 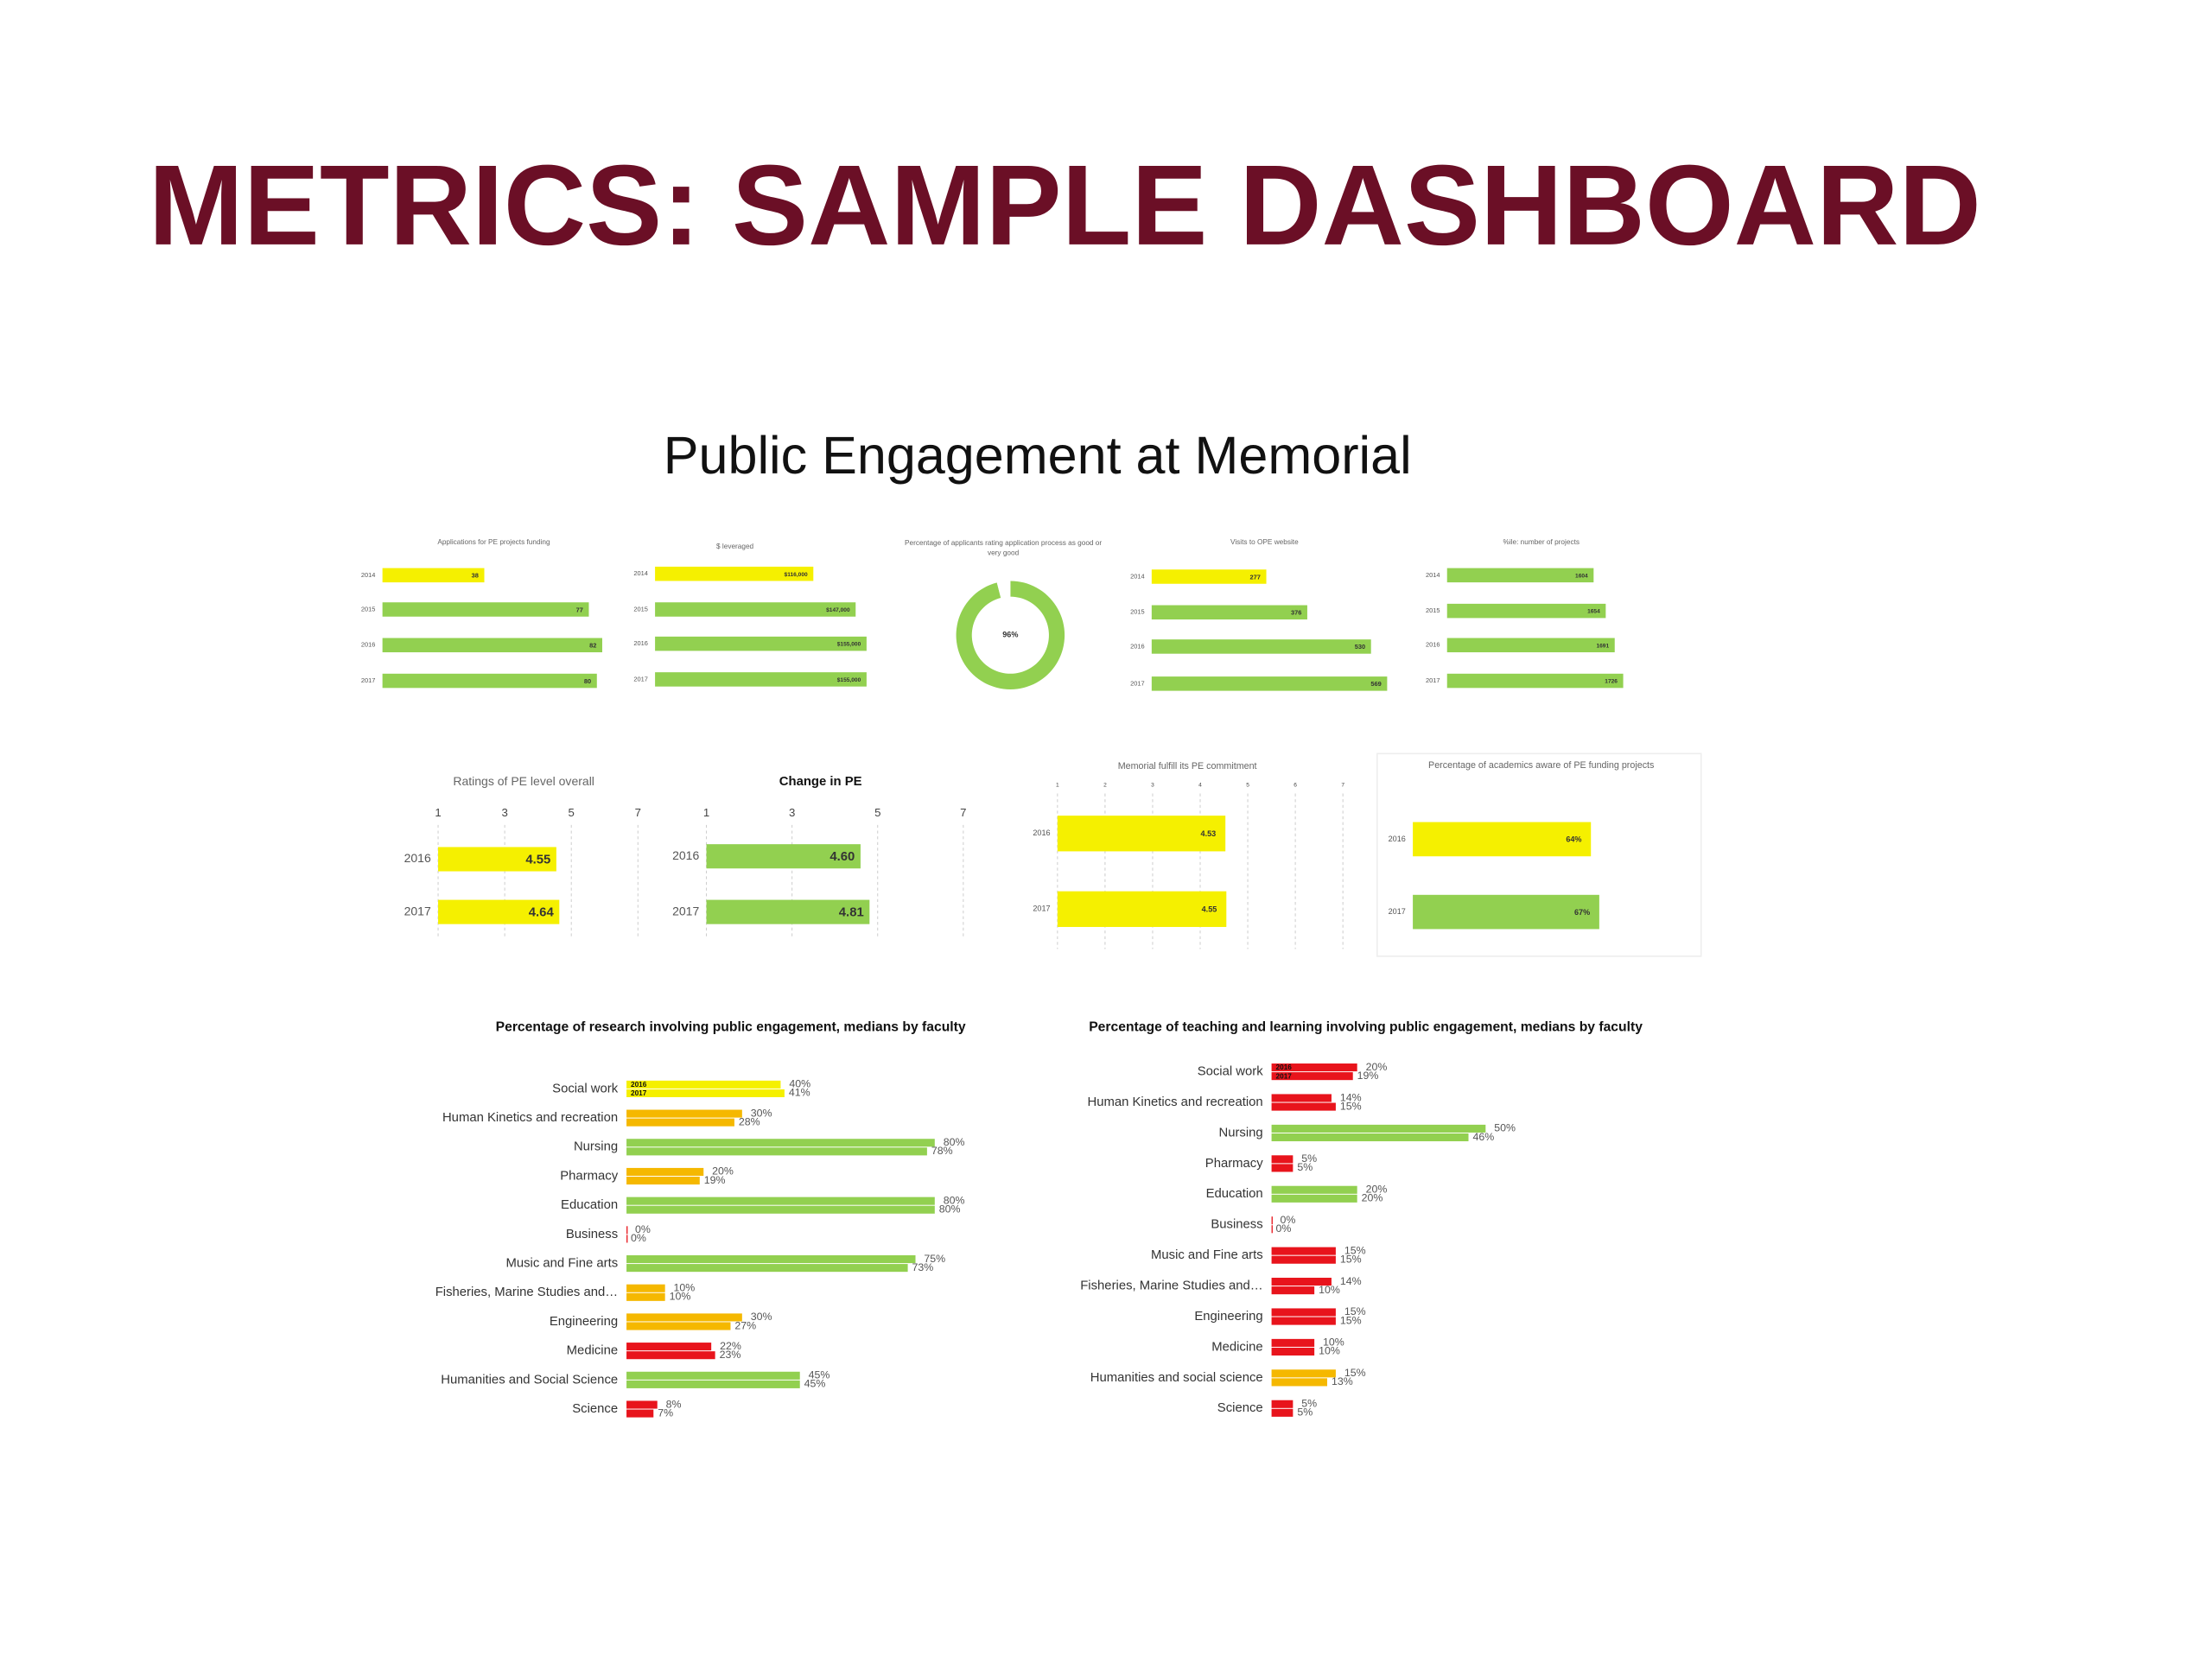 I want to click on y-tick-label: Music and Fine arts, so click(x=1207, y=1255).